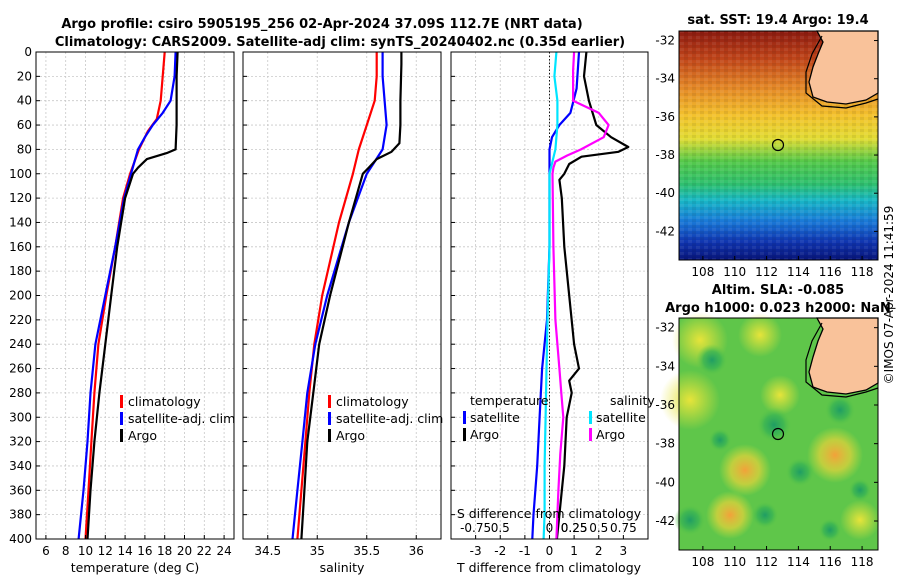 Image resolution: width=900 pixels, height=580 pixels. I want to click on legend-label-temp-satellite: satellite, so click(495, 417).